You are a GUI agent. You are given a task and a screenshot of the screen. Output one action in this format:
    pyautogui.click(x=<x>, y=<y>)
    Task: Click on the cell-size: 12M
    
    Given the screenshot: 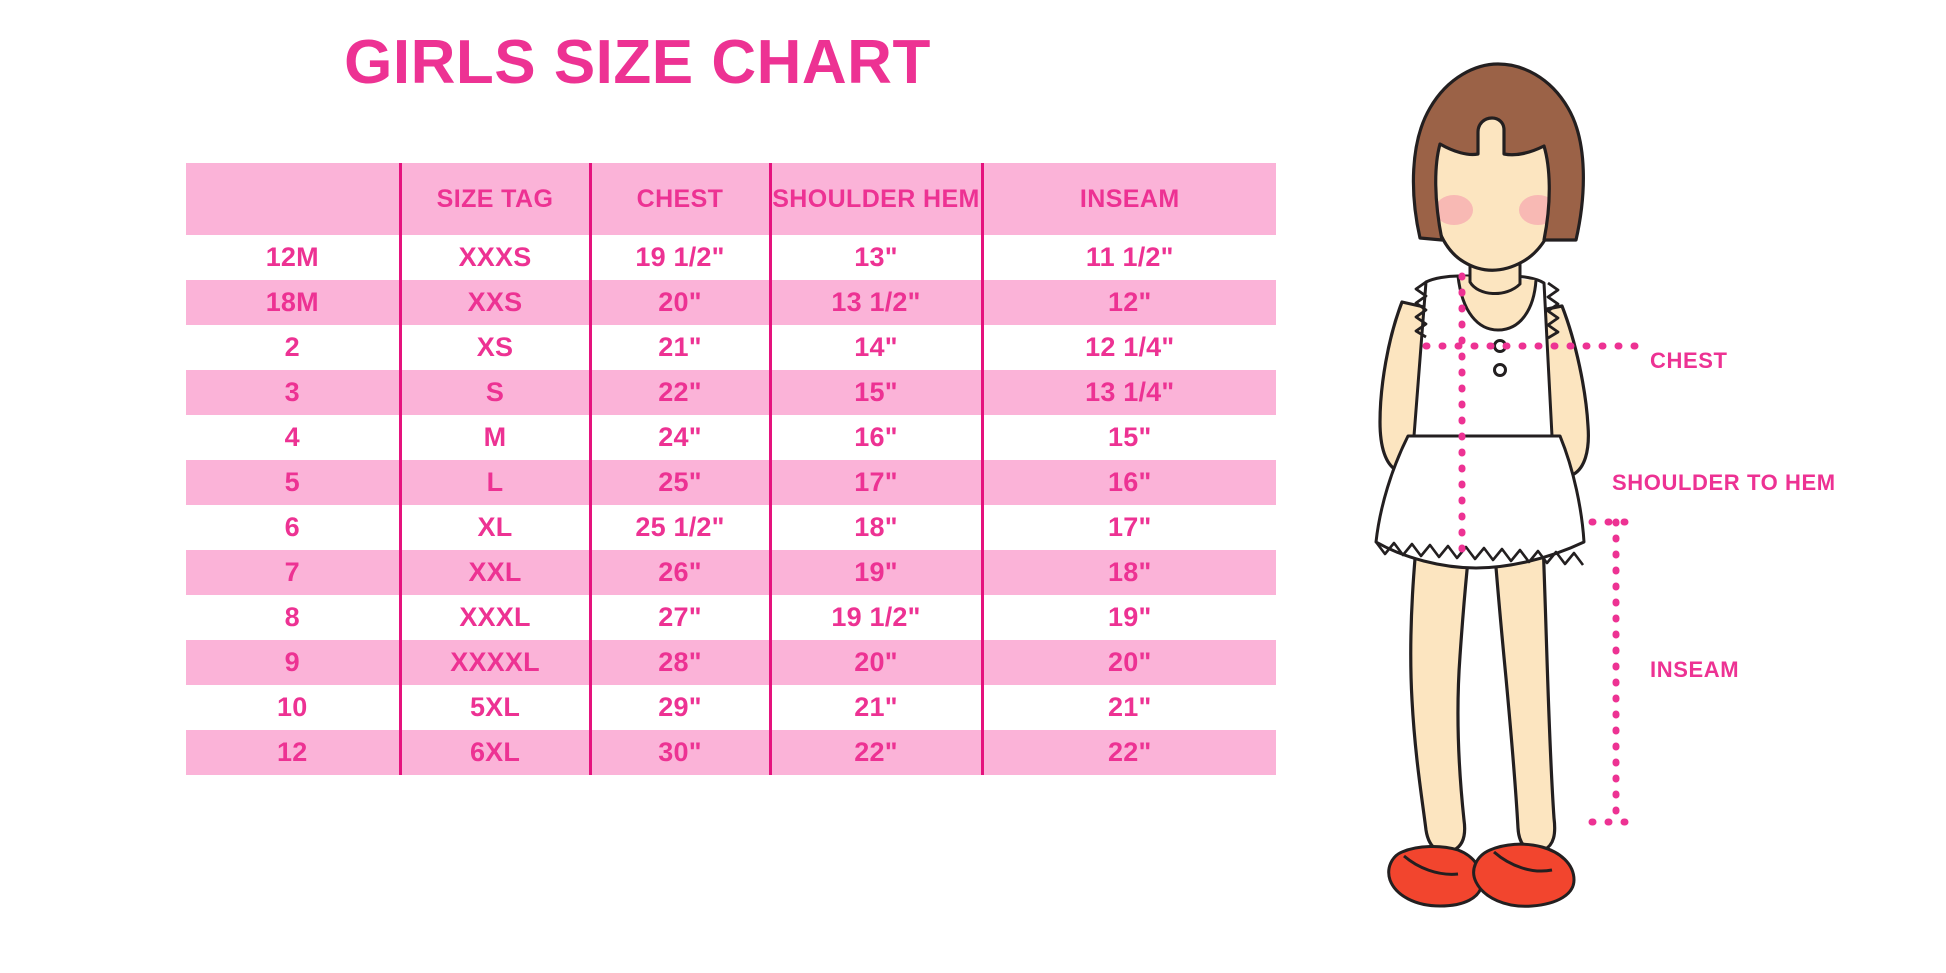 What is the action you would take?
    pyautogui.click(x=292, y=257)
    